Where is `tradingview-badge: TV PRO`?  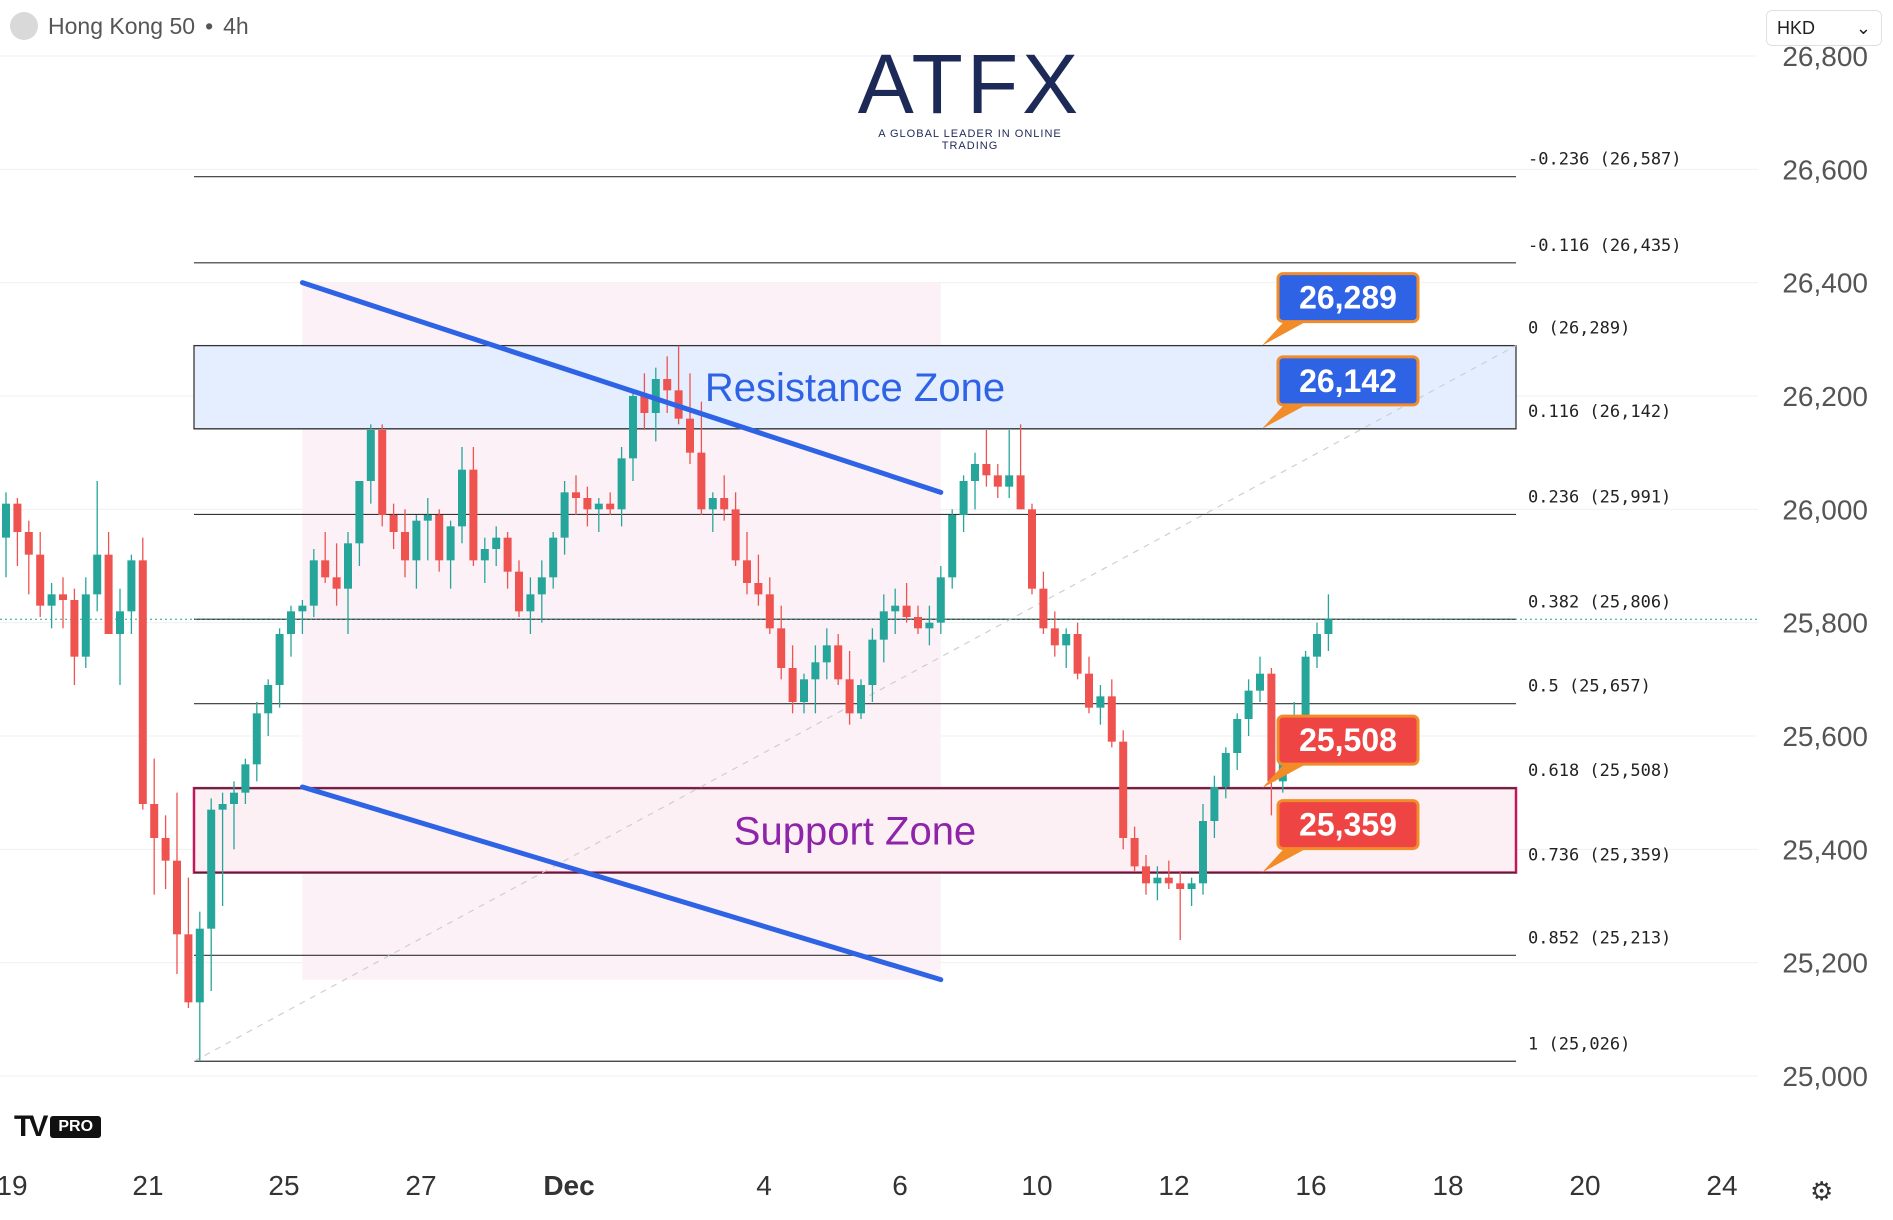 tradingview-badge: TV PRO is located at coordinates (58, 1127).